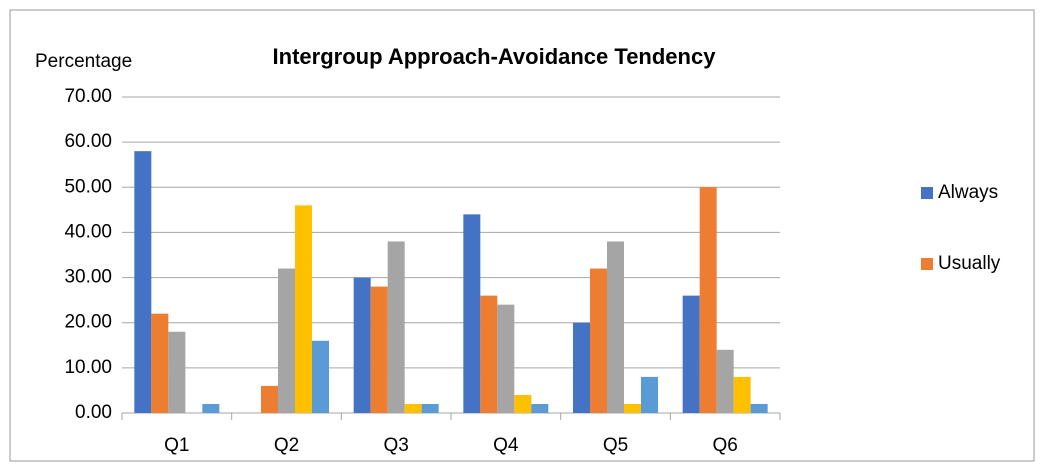 Image resolution: width=1045 pixels, height=470 pixels. I want to click on x-tick-label: Q3, so click(395, 445).